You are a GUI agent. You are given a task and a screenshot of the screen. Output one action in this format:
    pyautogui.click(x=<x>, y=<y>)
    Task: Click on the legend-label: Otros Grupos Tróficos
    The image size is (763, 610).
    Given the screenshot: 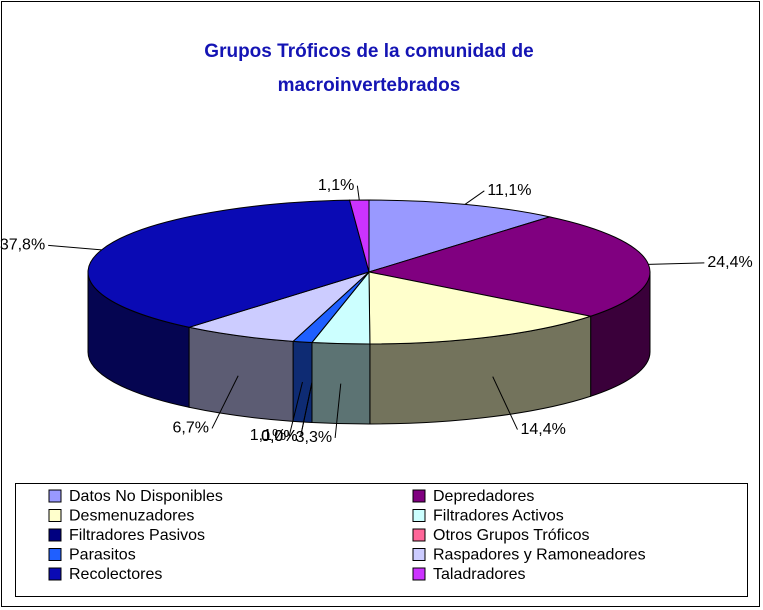 What is the action you would take?
    pyautogui.click(x=511, y=535)
    